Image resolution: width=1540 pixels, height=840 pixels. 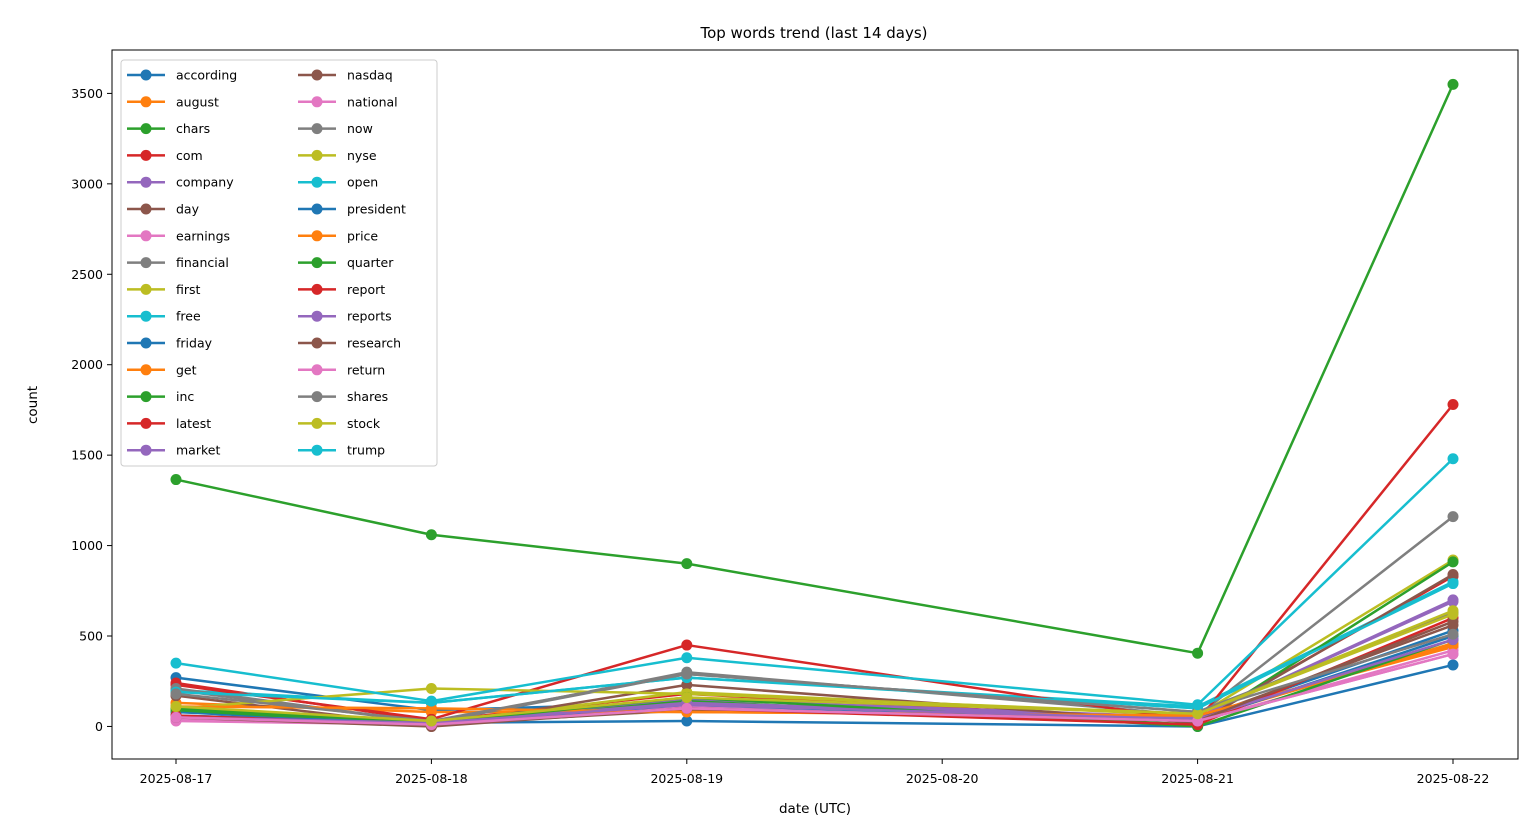 What do you see at coordinates (178, 262) in the screenshot?
I see `legend-entry-financial: financial` at bounding box center [178, 262].